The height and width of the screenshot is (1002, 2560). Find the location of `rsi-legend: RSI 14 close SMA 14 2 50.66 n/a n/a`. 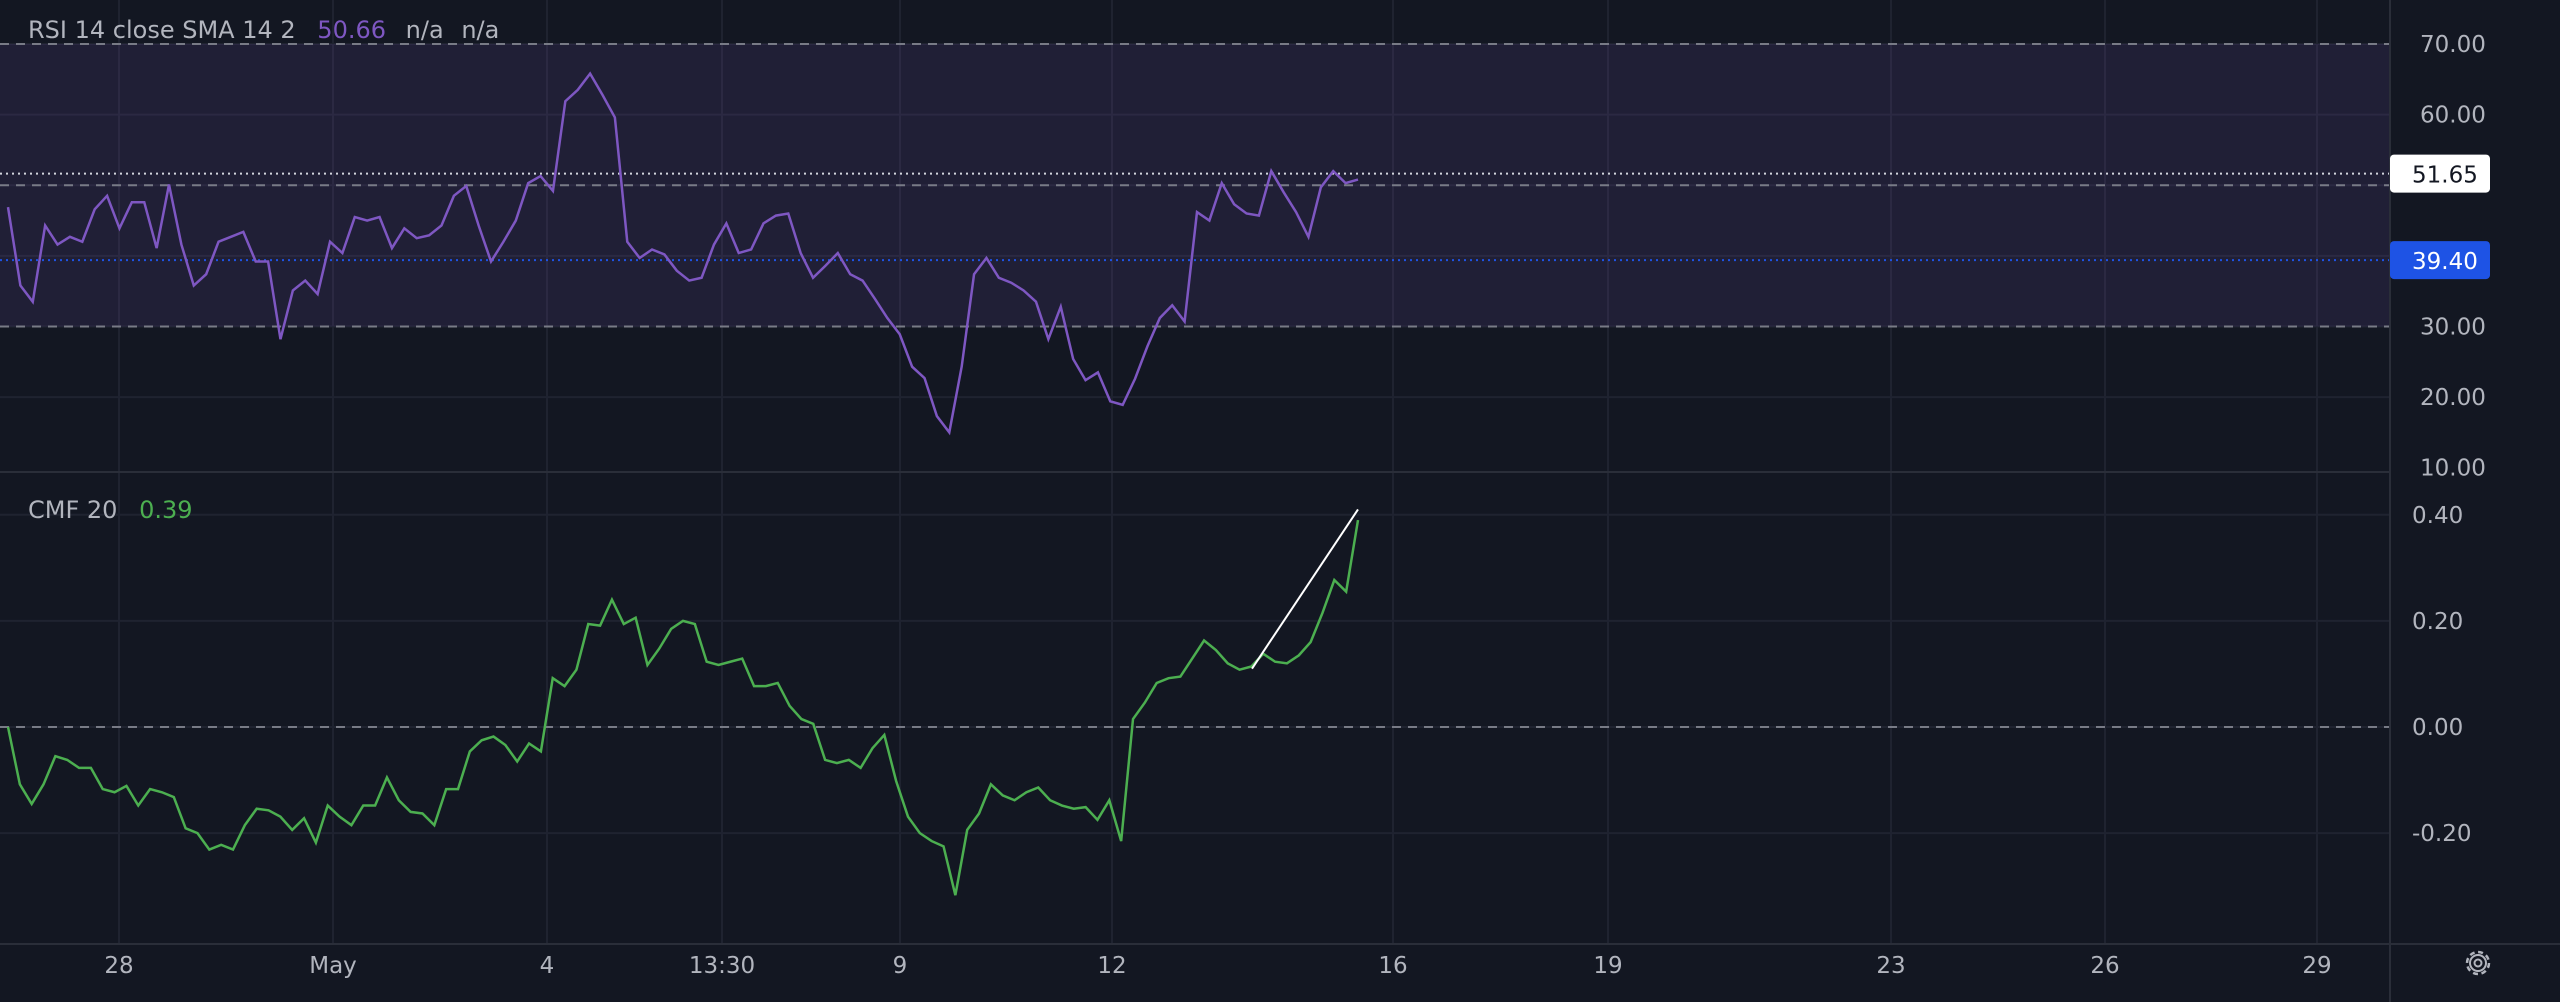

rsi-legend: RSI 14 close SMA 14 2 50.66 n/a n/a is located at coordinates (263, 30).